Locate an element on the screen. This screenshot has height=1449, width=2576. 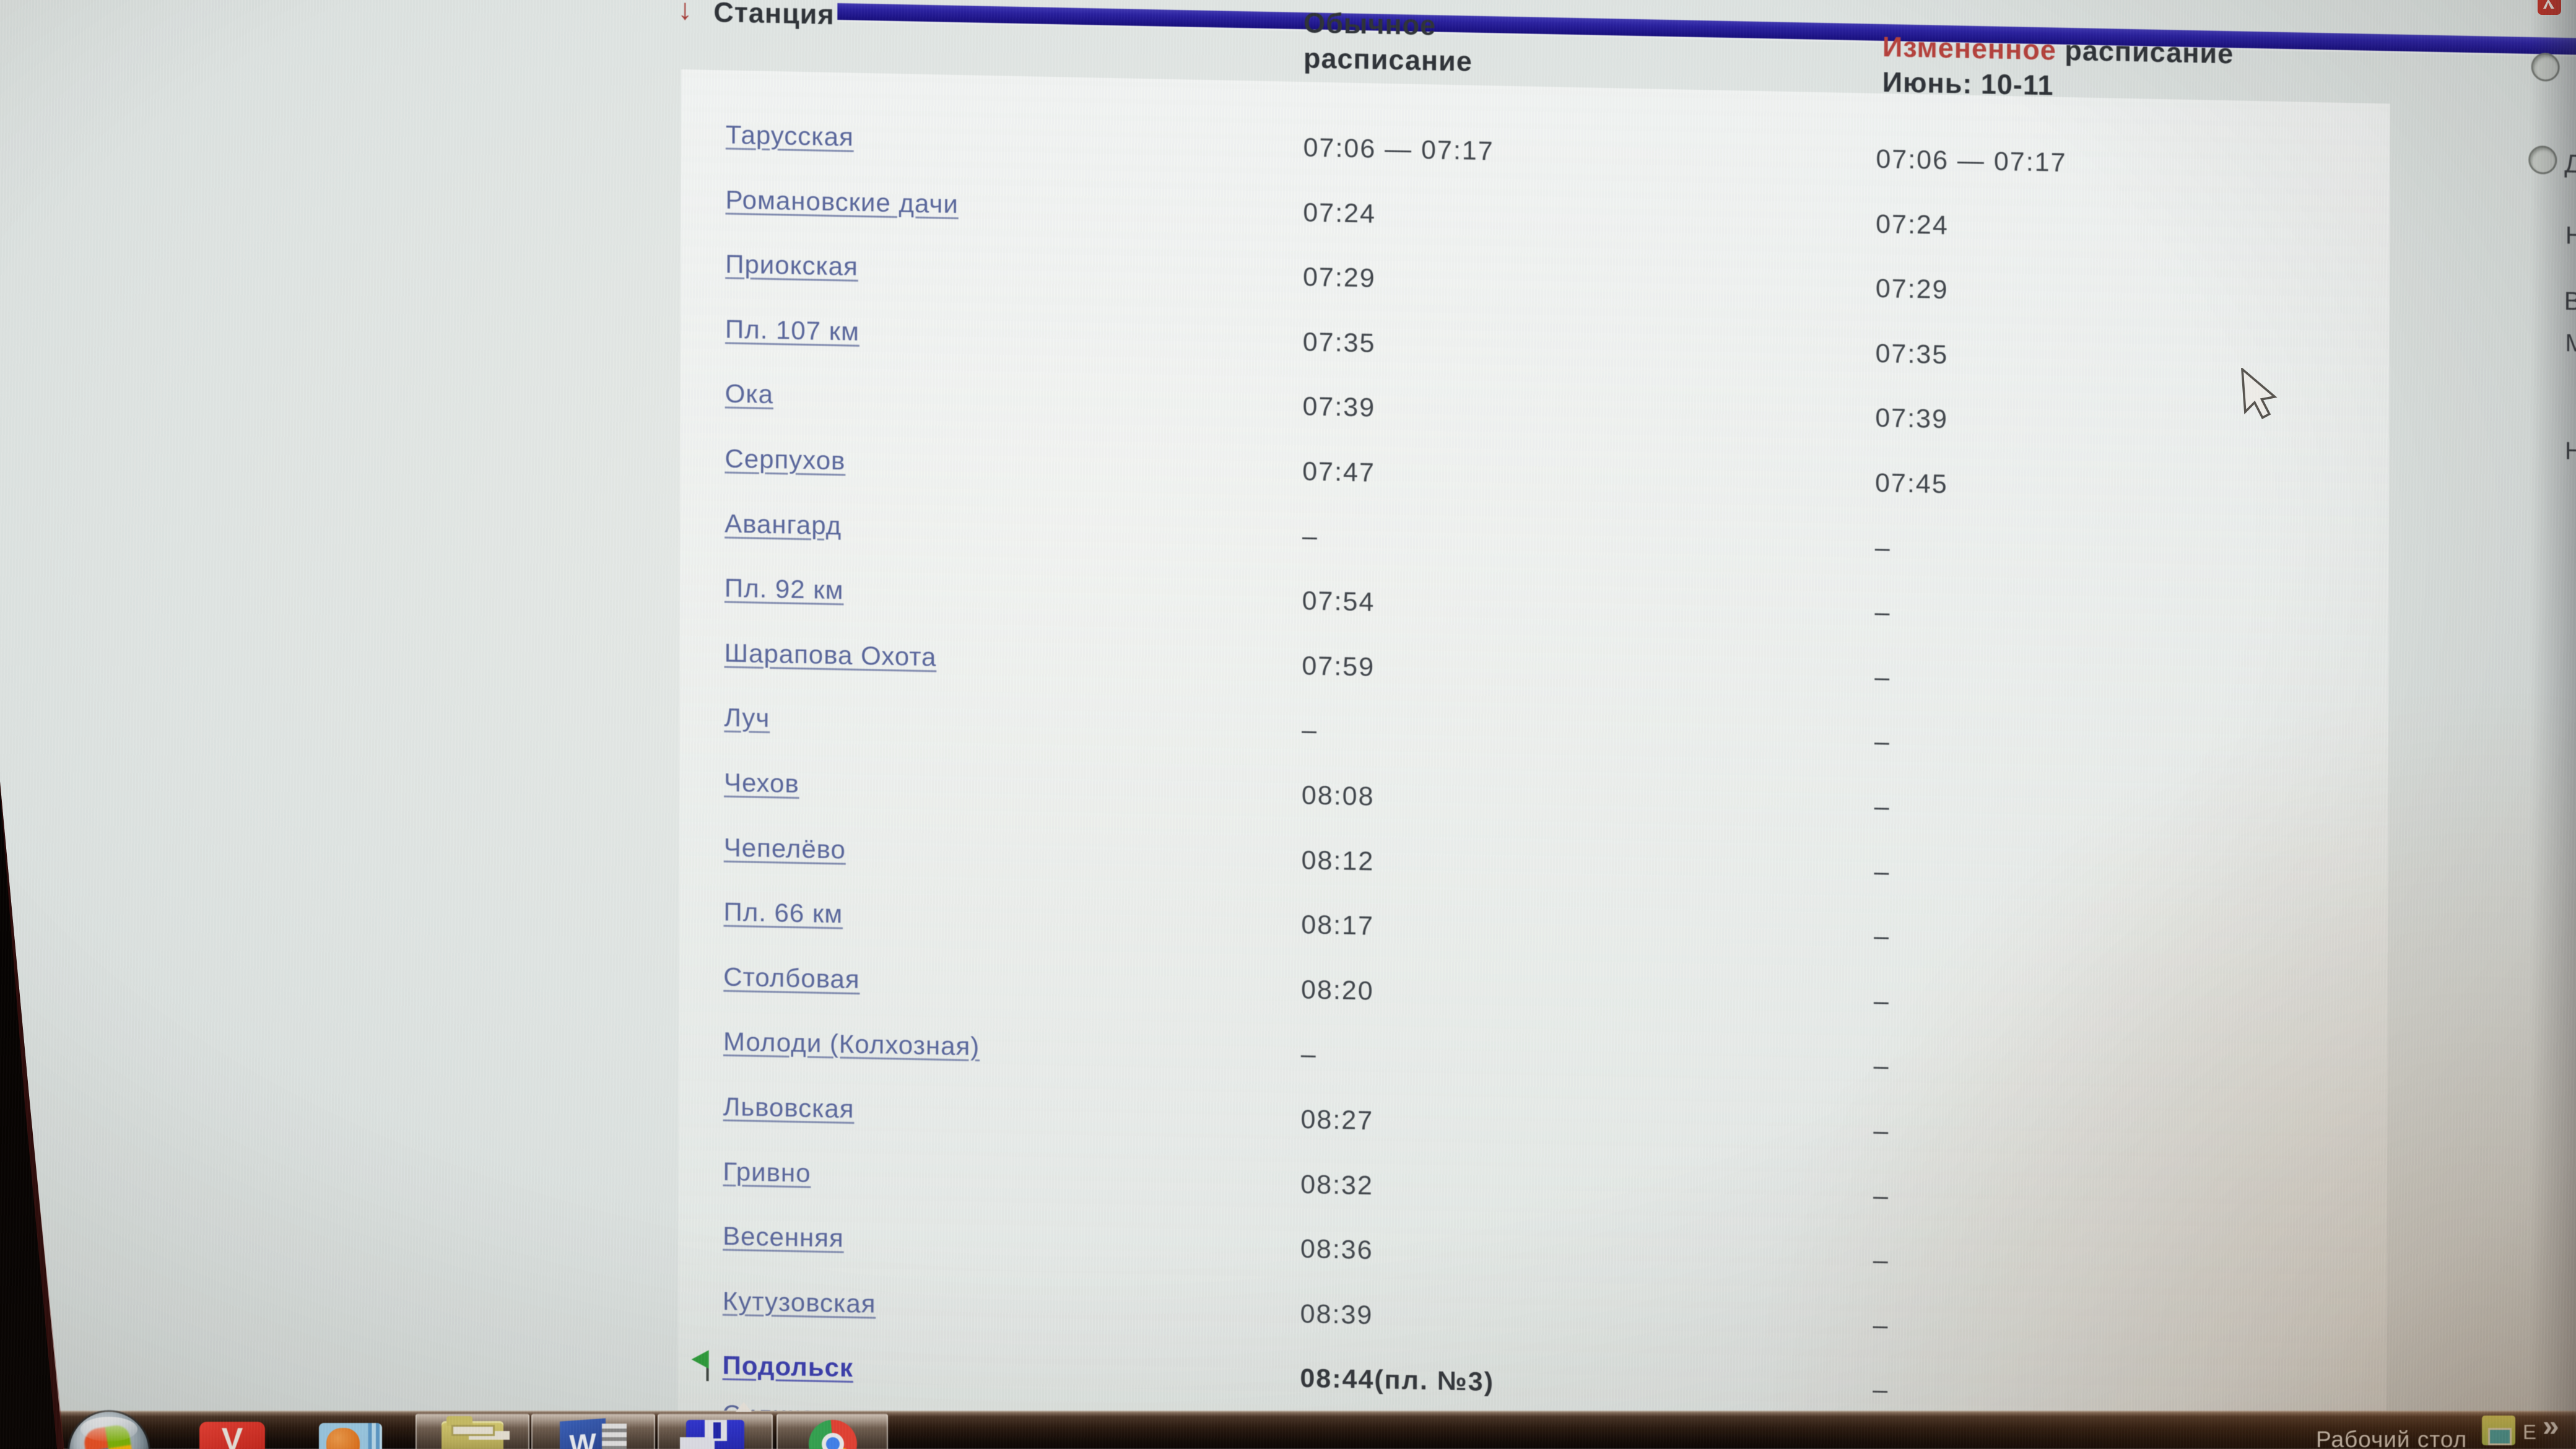
station-link: Ока is located at coordinates (749, 393).